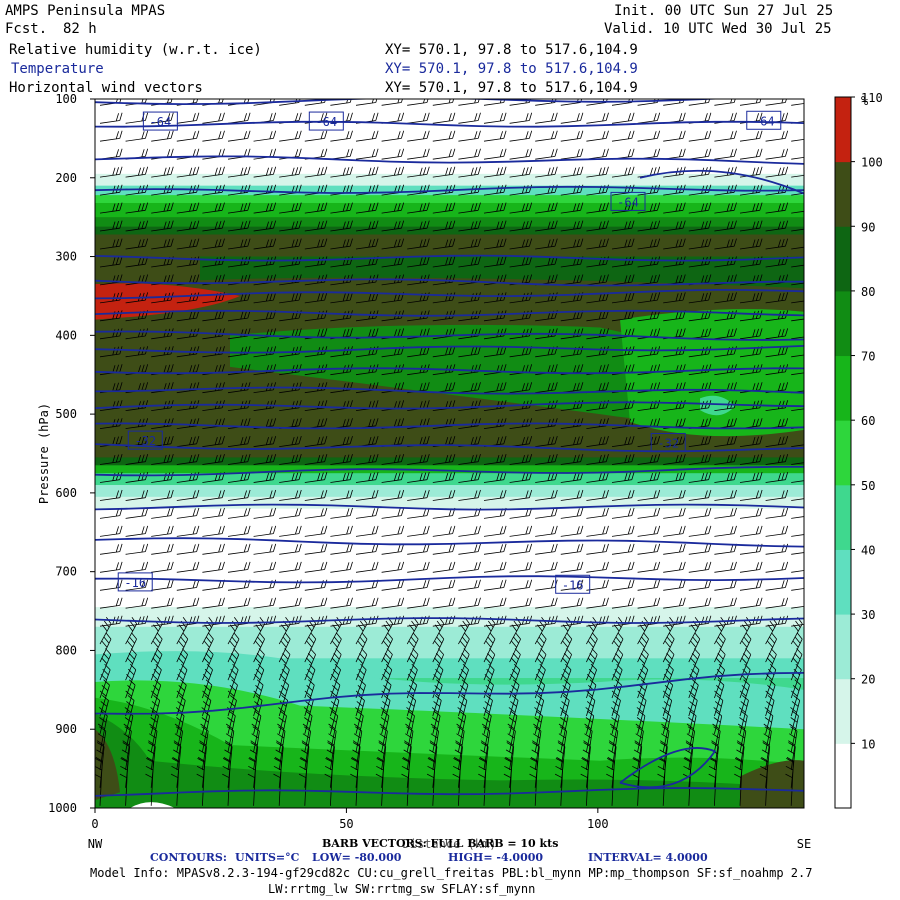 The width and height of the screenshot is (900, 900). I want to click on forecast-value: 82 h, so click(80, 29).